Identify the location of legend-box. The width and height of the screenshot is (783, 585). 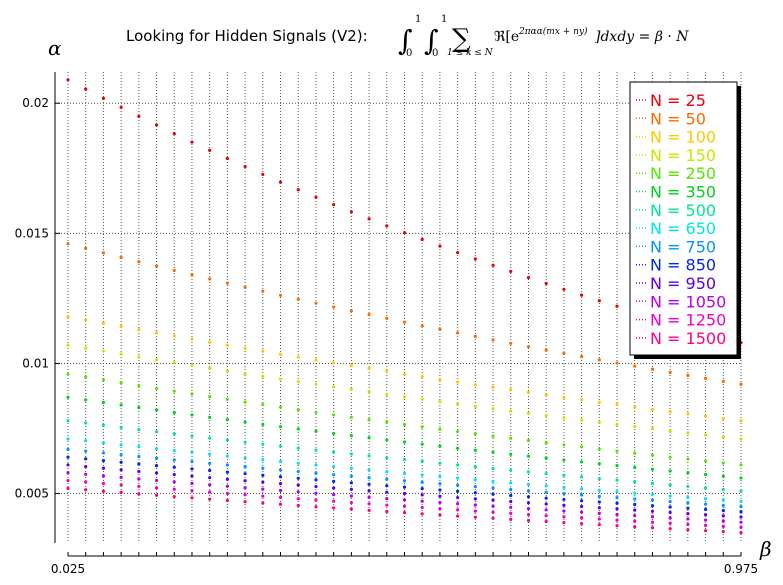
(683, 218).